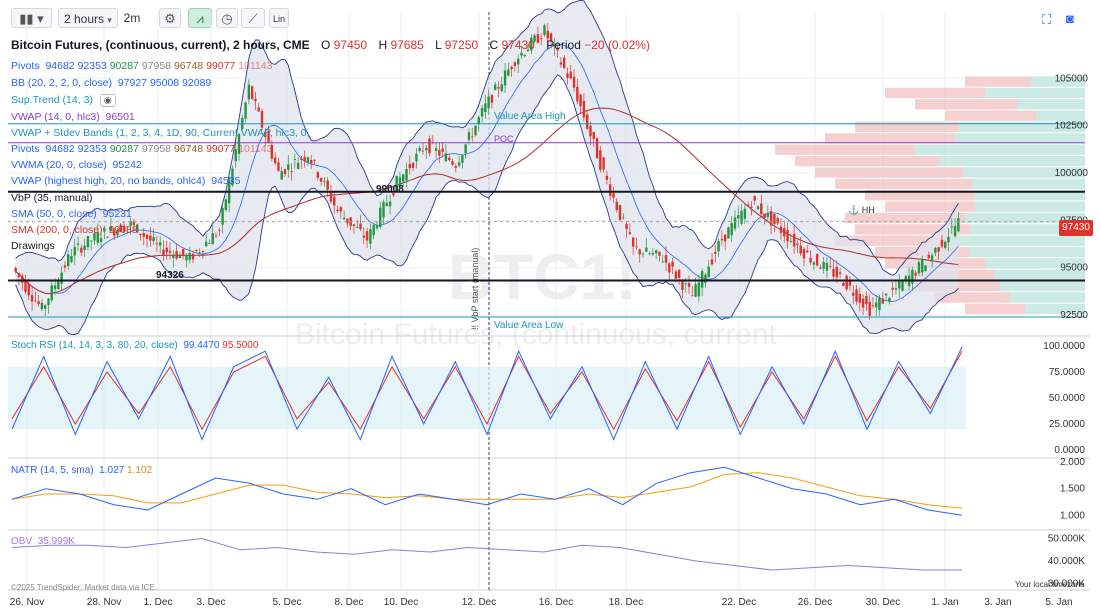 The width and height of the screenshot is (1100, 610). I want to click on period-label: Period, so click(563, 45).